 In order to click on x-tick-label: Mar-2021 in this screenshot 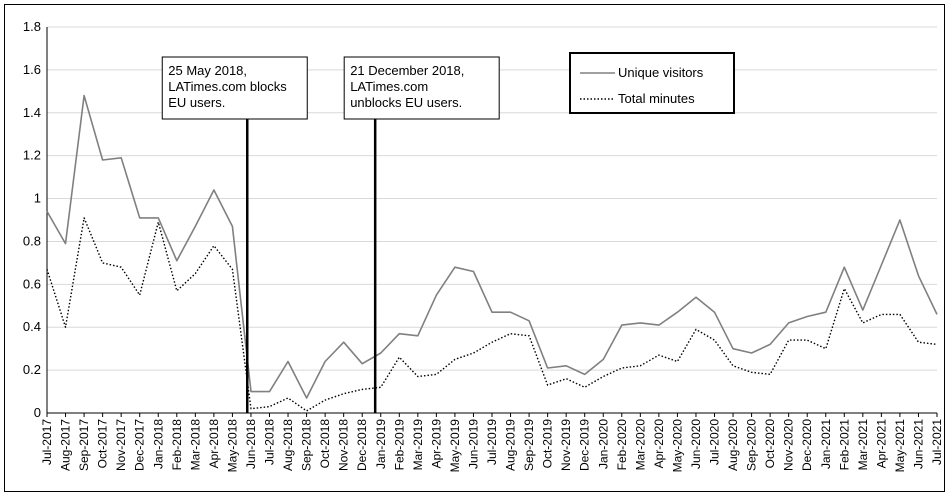, I will do `click(863, 445)`.